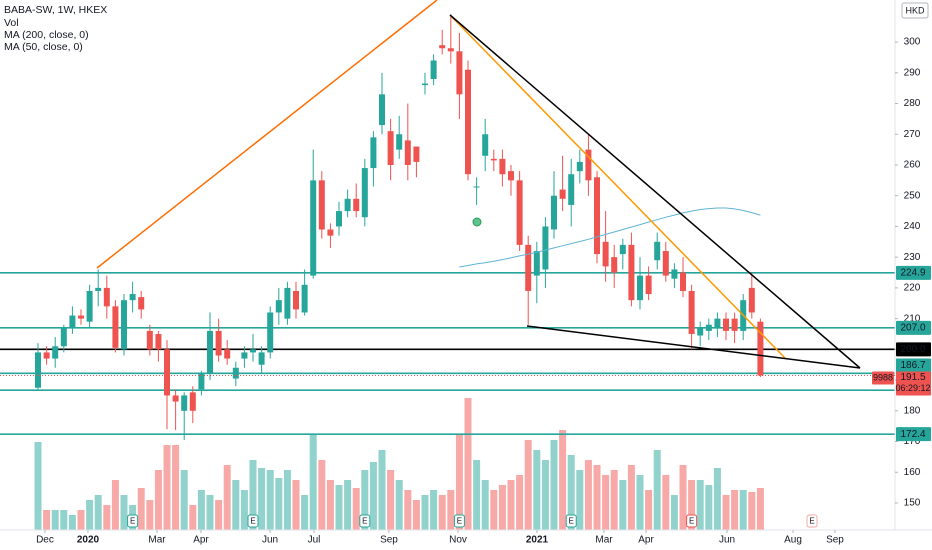  Describe the element at coordinates (912, 441) in the screenshot. I see `y-tick-label: 170` at that location.